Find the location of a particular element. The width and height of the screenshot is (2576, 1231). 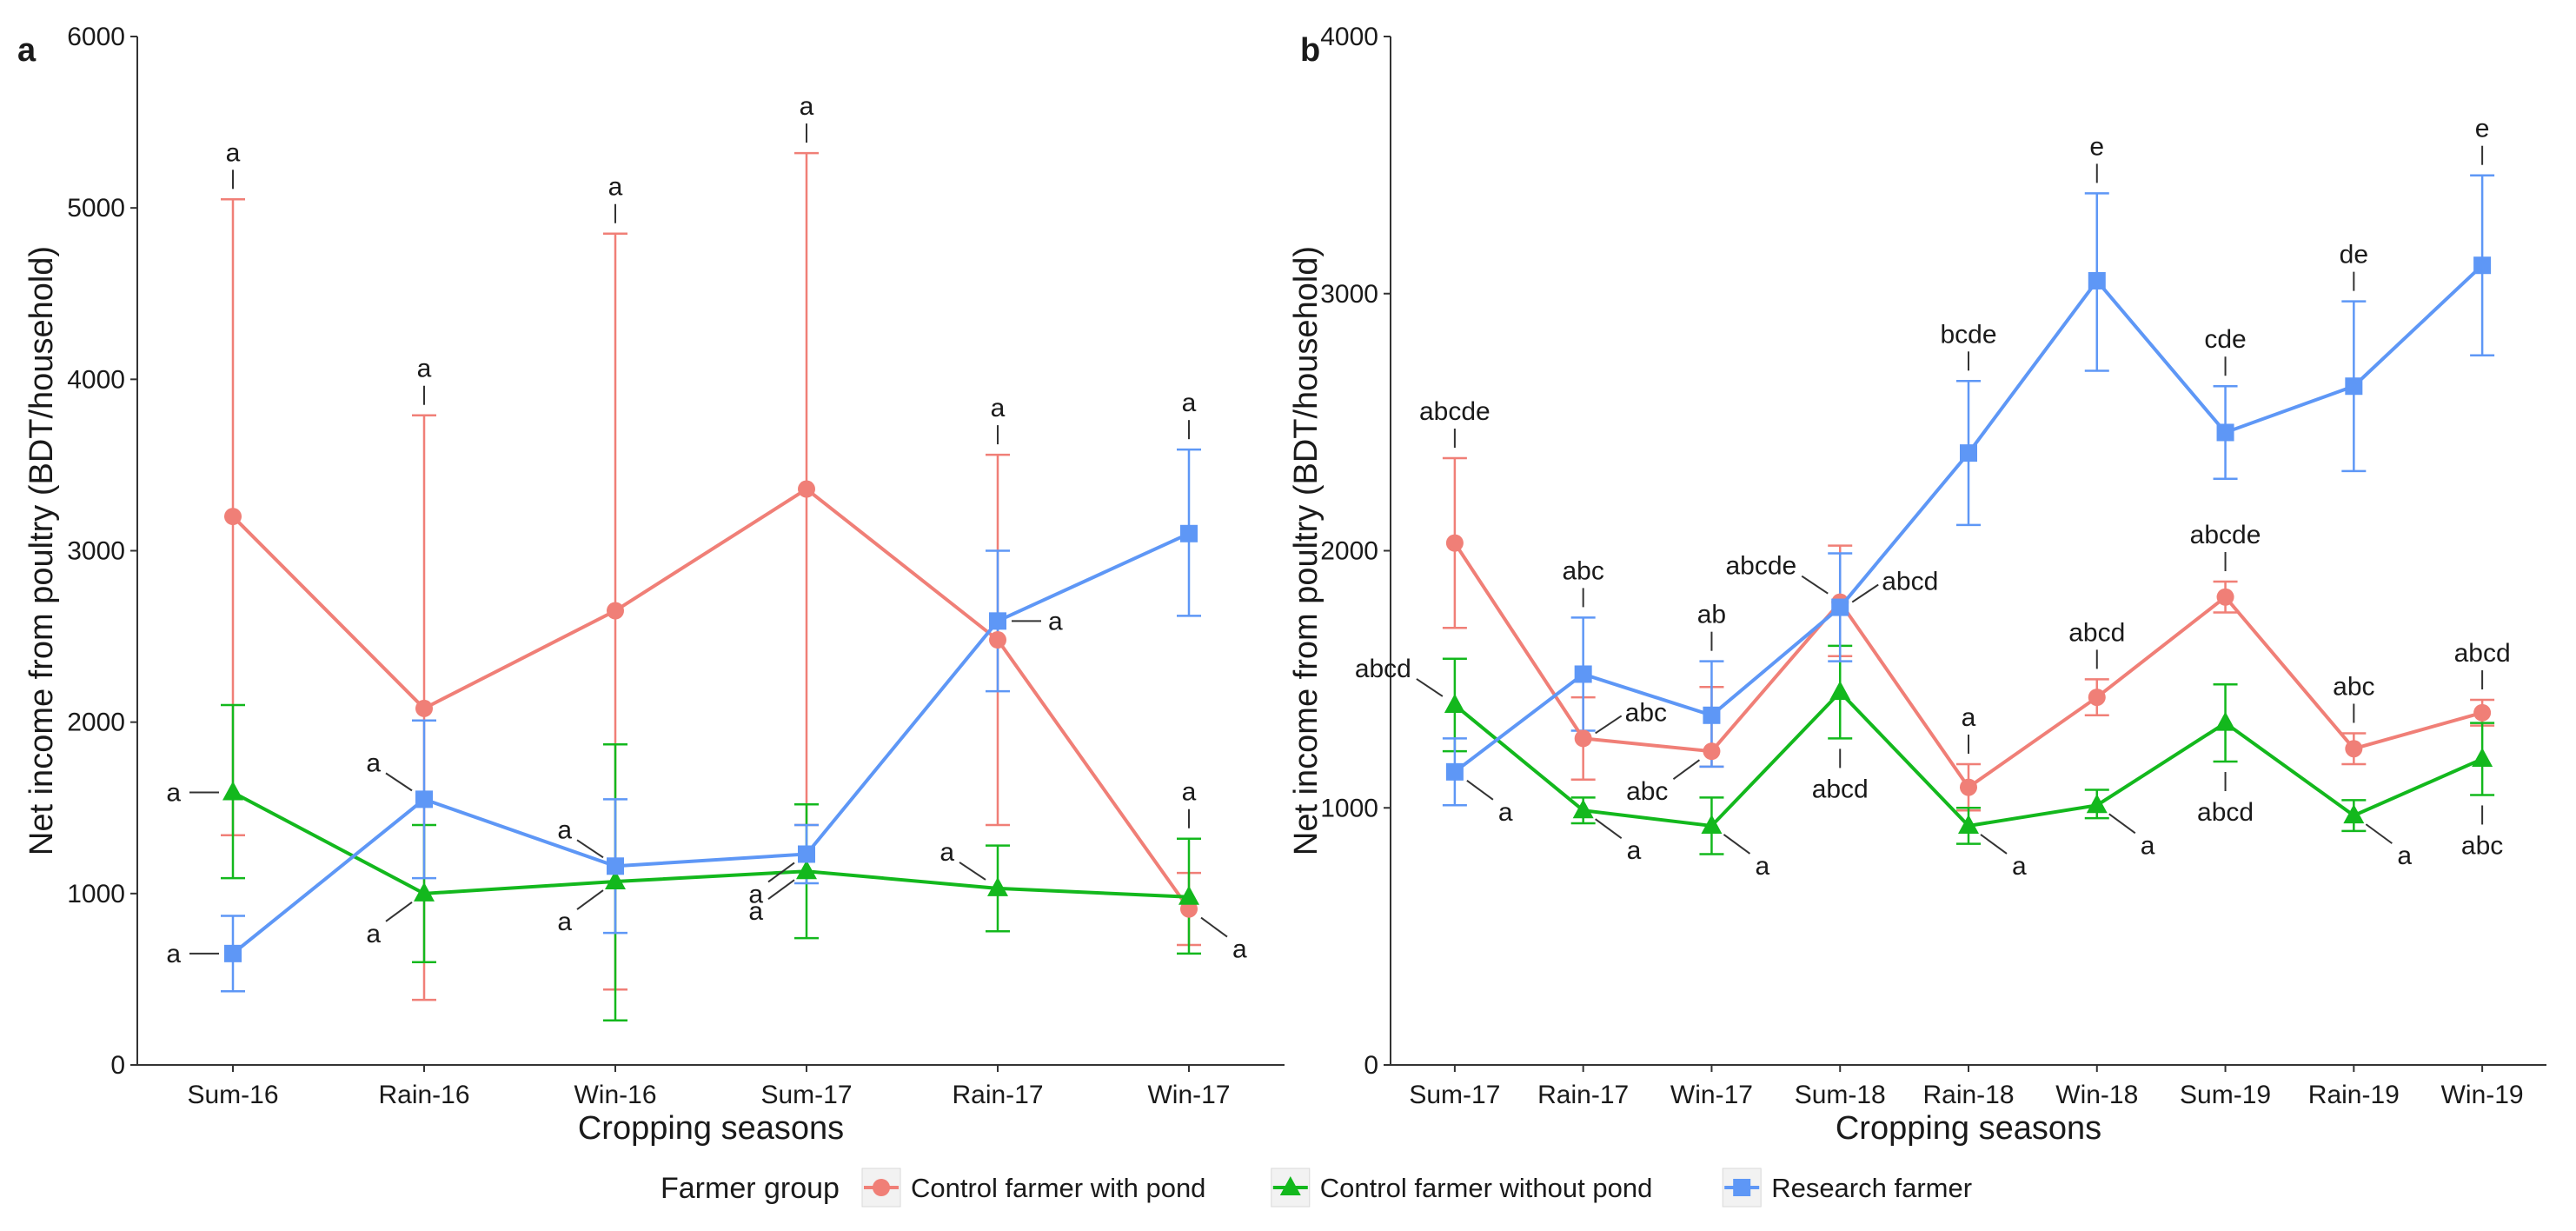

sig-label: de is located at coordinates (2354, 255).